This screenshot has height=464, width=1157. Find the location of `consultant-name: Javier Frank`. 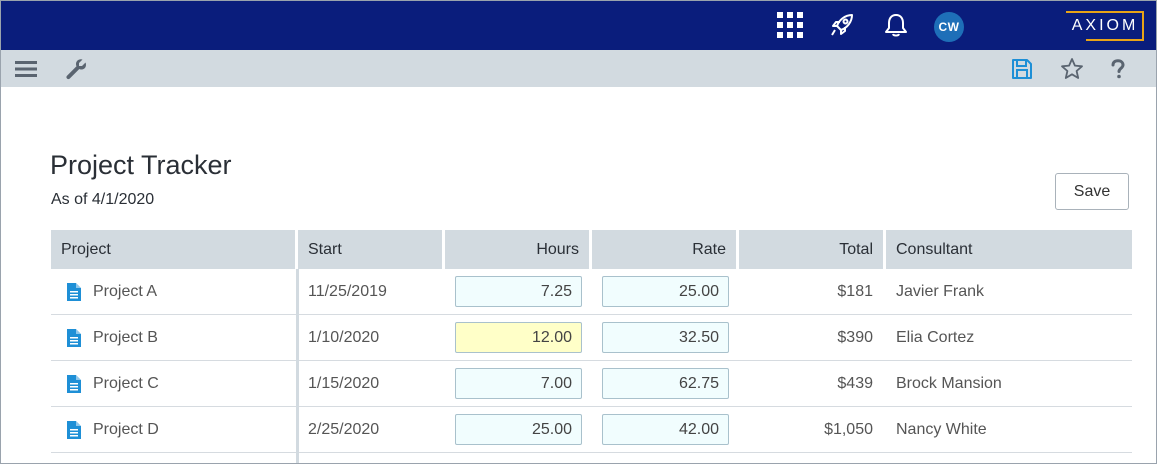

consultant-name: Javier Frank is located at coordinates (940, 291).